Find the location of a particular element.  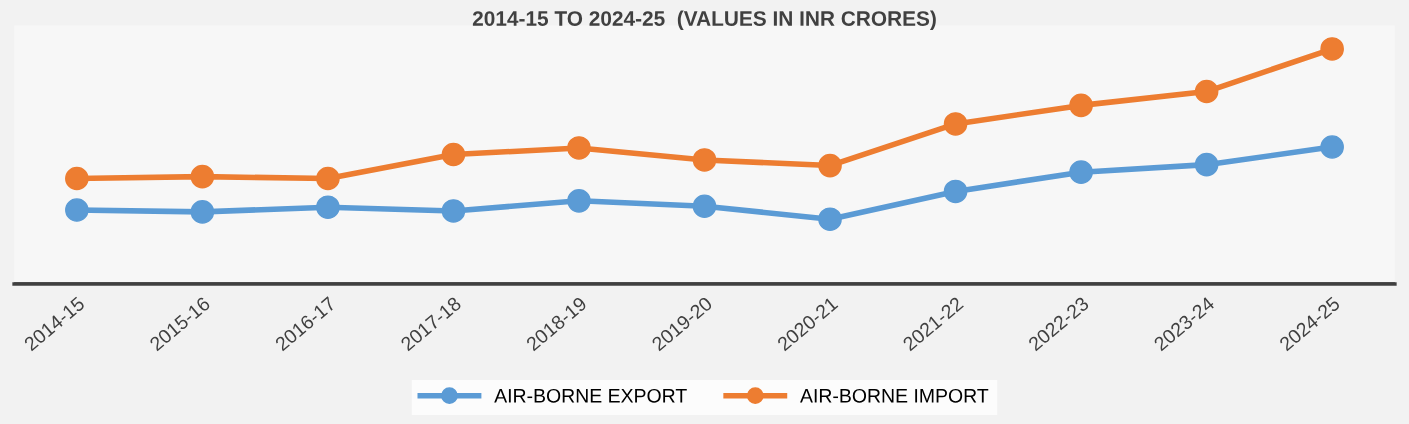

chart-title: 2014-15 TO 2024-25 (VALUES IN INR CRORES) is located at coordinates (704, 20).